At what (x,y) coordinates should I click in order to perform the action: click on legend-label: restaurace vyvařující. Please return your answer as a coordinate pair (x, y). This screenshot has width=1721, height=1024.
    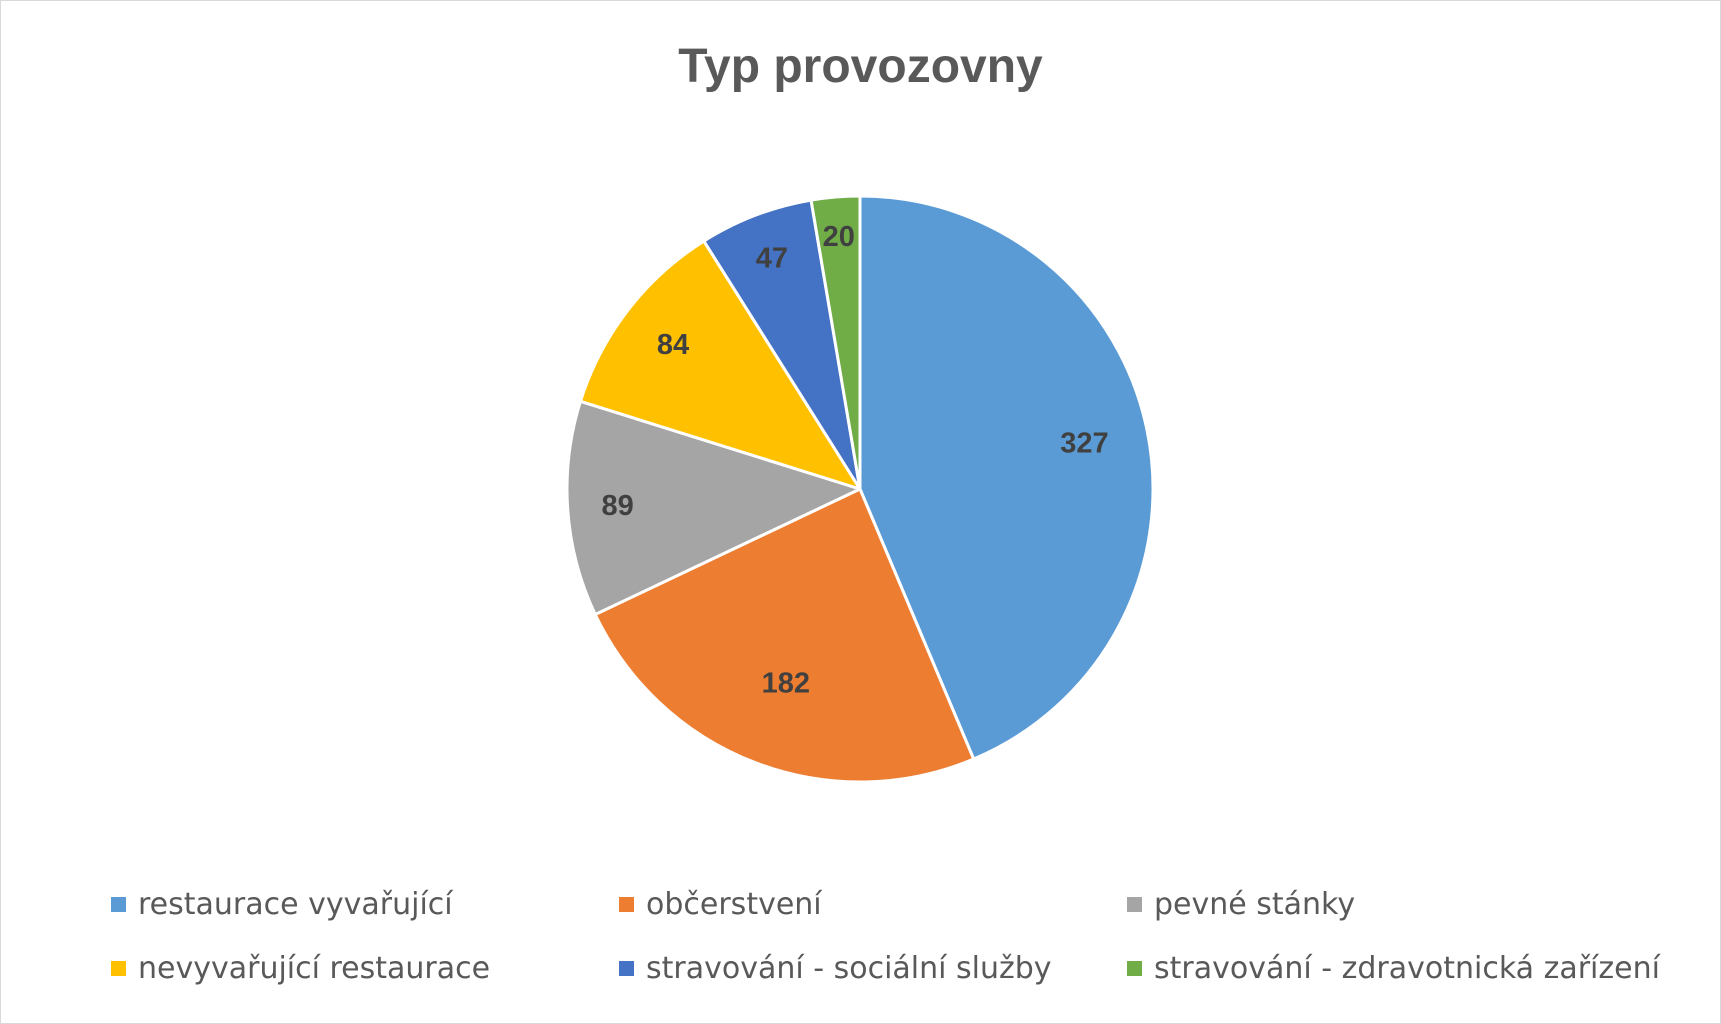
    Looking at the image, I should click on (295, 904).